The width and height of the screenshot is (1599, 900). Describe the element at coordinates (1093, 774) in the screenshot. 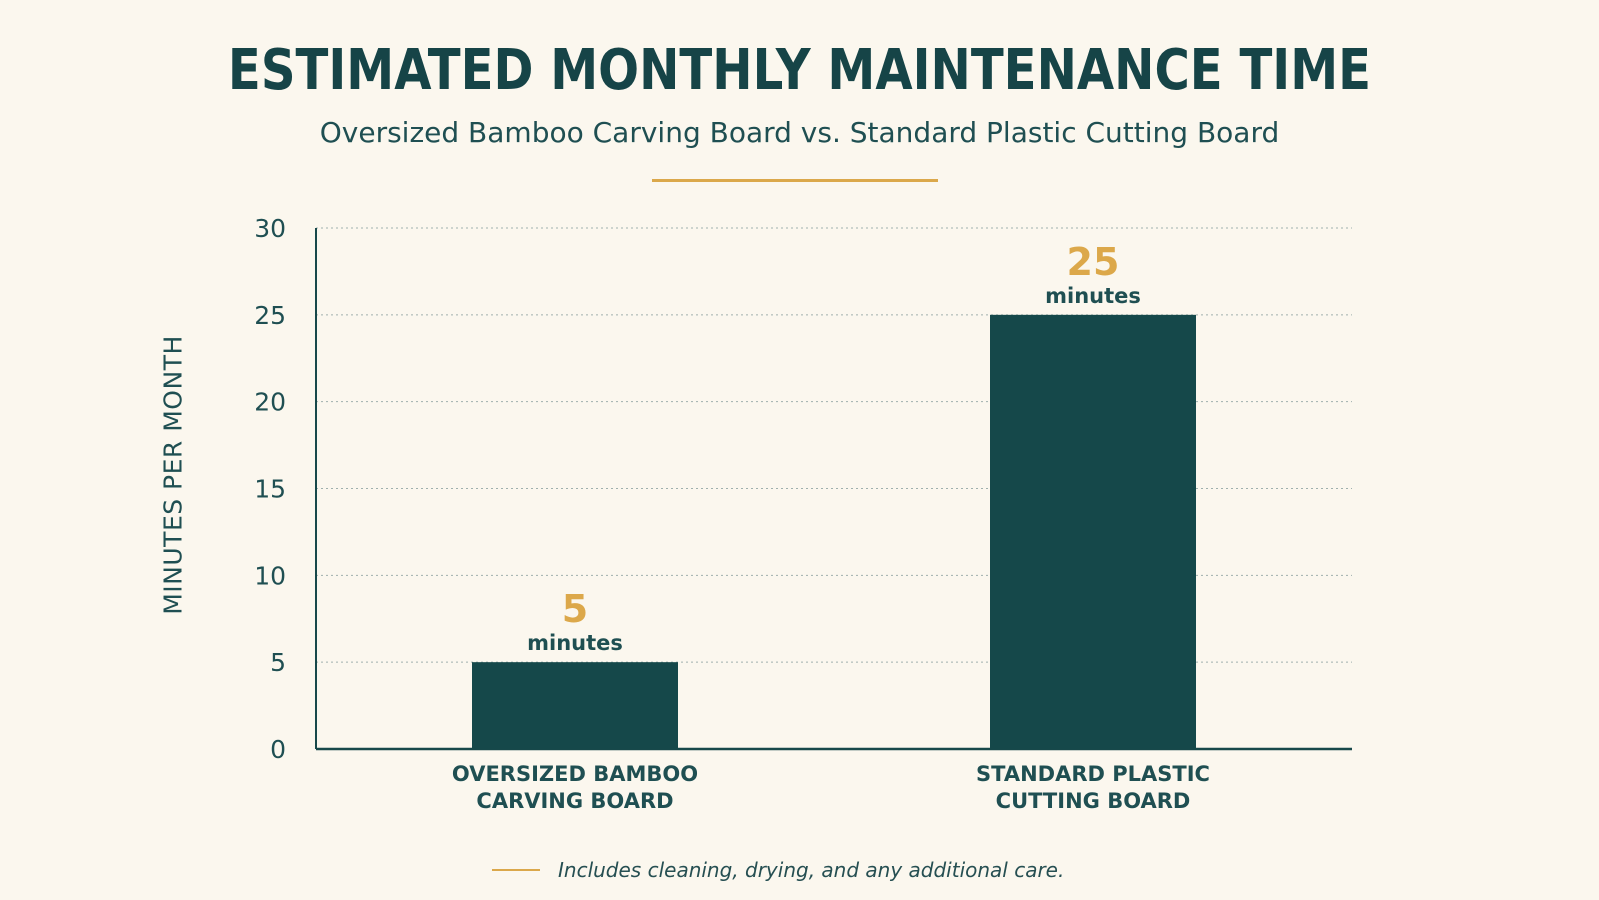

I see `x-category-label: STANDARD PLASTIC` at that location.